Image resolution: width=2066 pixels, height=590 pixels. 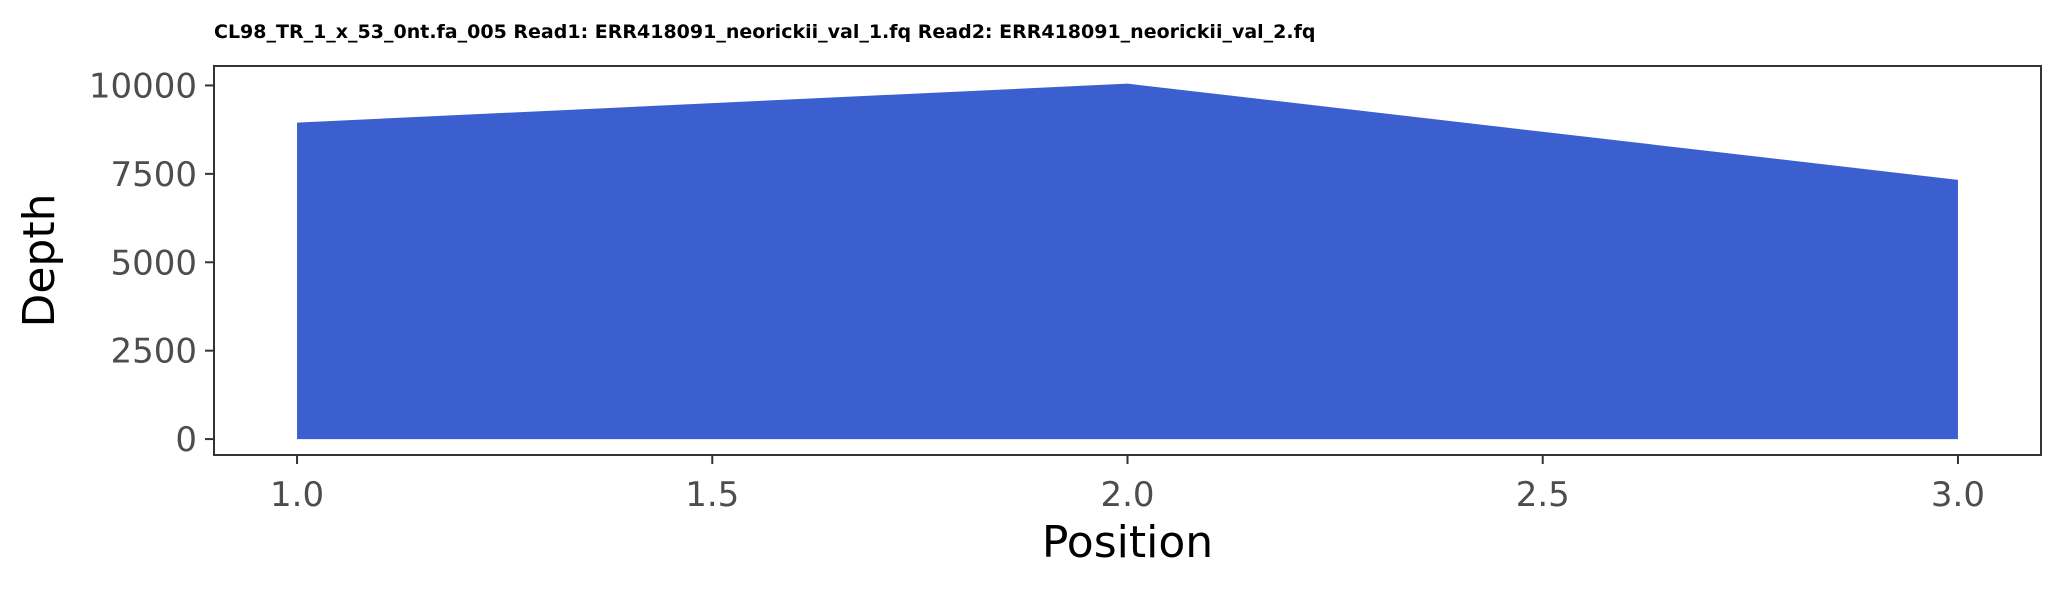 What do you see at coordinates (1127, 495) in the screenshot?
I see `x-tick-label: 2.0` at bounding box center [1127, 495].